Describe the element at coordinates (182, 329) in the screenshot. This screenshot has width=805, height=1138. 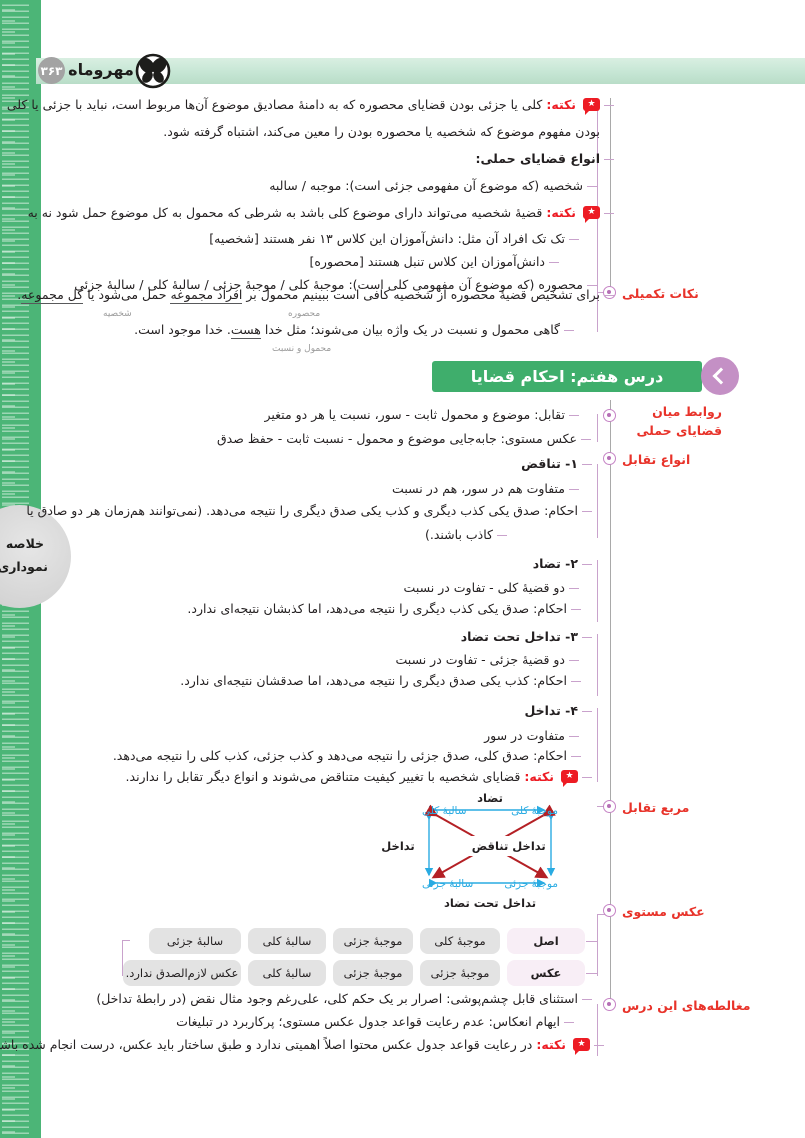
I see `takmili-l2c: . خدا موجود است.` at that location.